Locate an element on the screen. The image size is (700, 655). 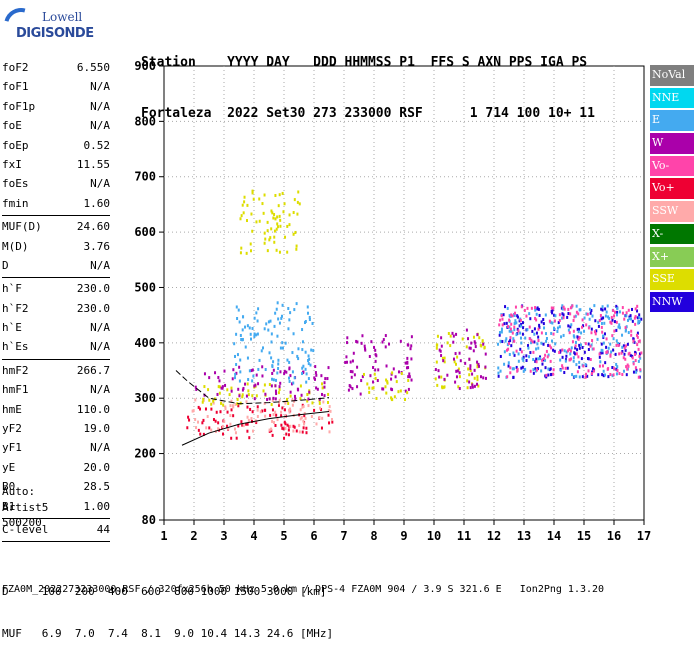
param-row: h`Es N/A is located at coordinates (56, 346).